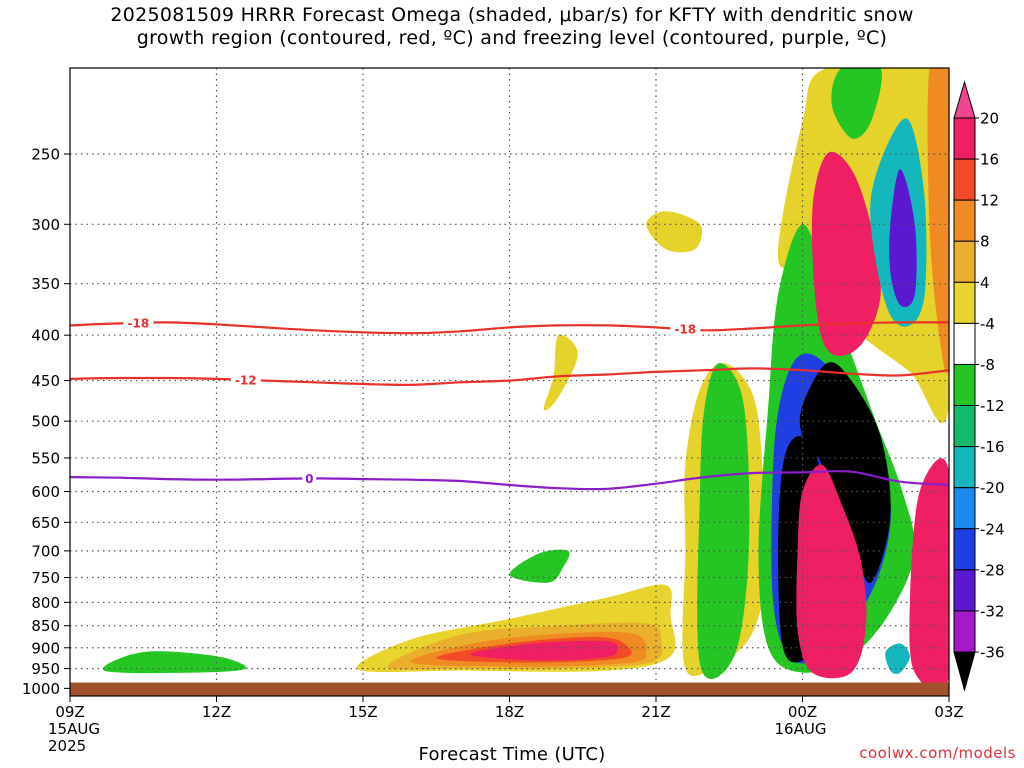 This screenshot has height=768, width=1024. I want to click on y-tick-label-950: 950, so click(45, 669).